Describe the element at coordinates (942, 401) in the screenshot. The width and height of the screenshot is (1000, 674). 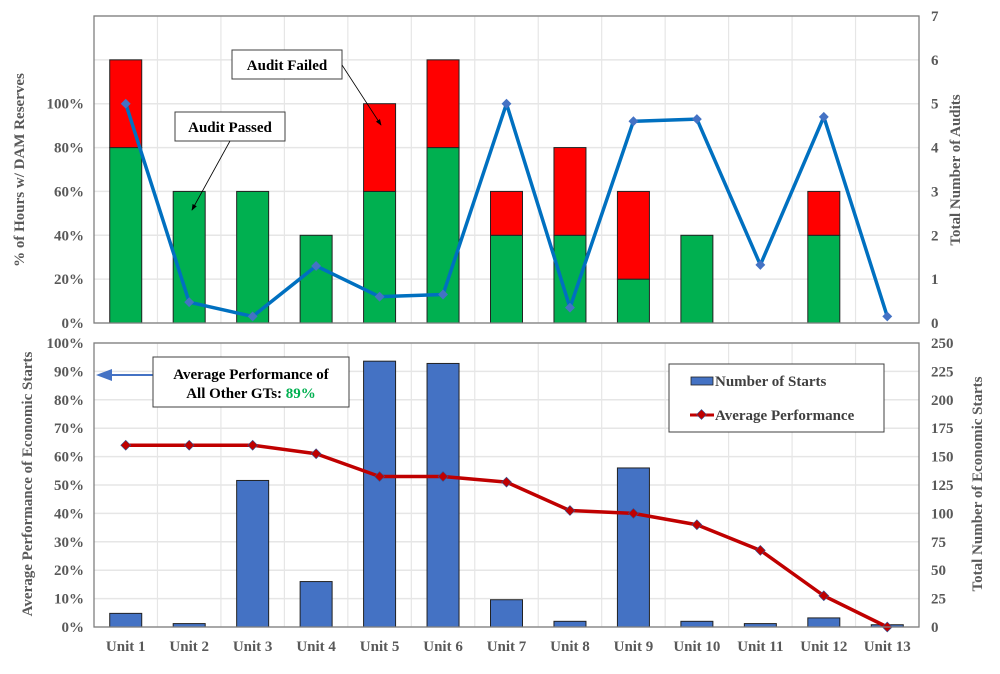
I see `bottom-y2-tick-label: 200` at that location.